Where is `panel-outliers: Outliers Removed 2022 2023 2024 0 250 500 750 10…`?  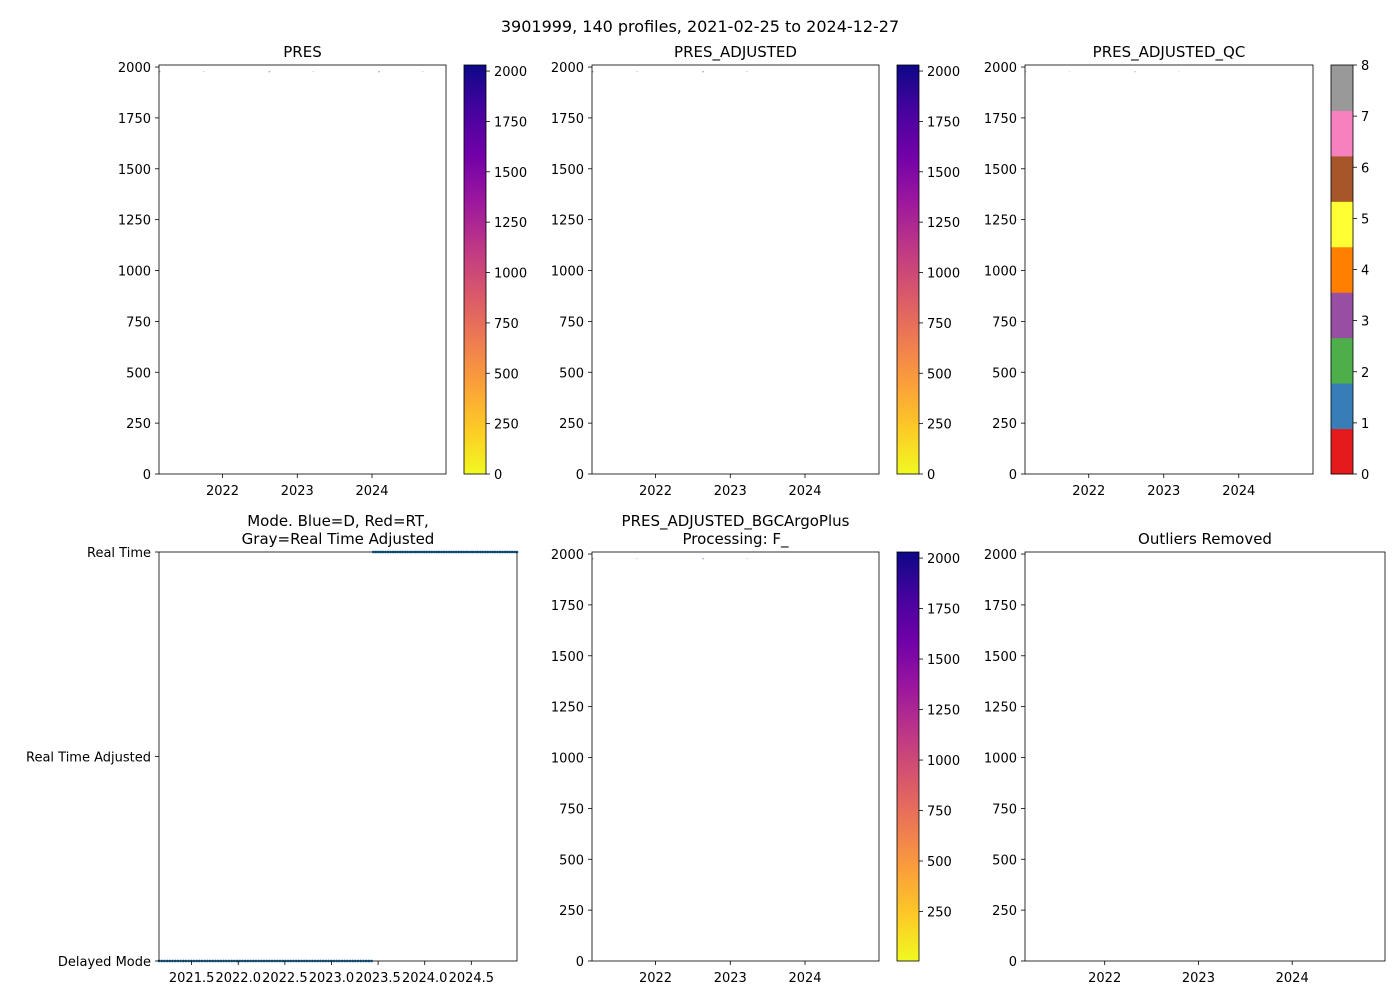 panel-outliers: Outliers Removed 2022 2023 2024 0 250 500 750 10… is located at coordinates (1185, 758).